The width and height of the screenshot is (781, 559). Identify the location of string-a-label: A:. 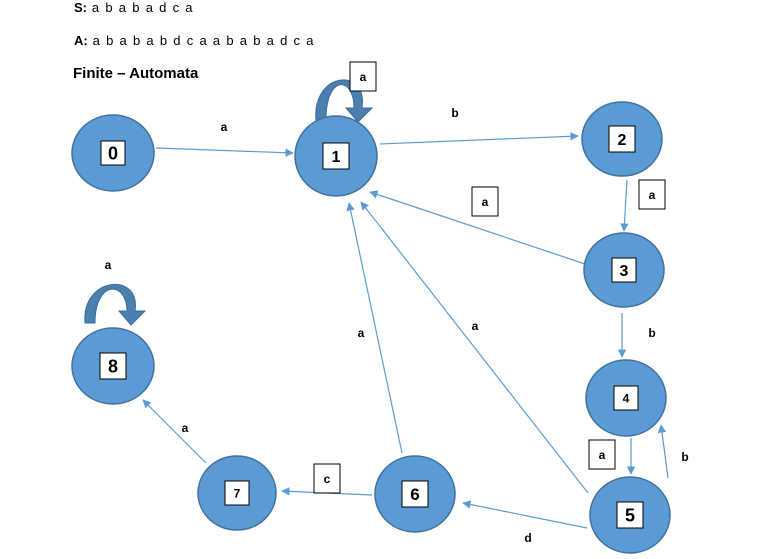
(81, 40).